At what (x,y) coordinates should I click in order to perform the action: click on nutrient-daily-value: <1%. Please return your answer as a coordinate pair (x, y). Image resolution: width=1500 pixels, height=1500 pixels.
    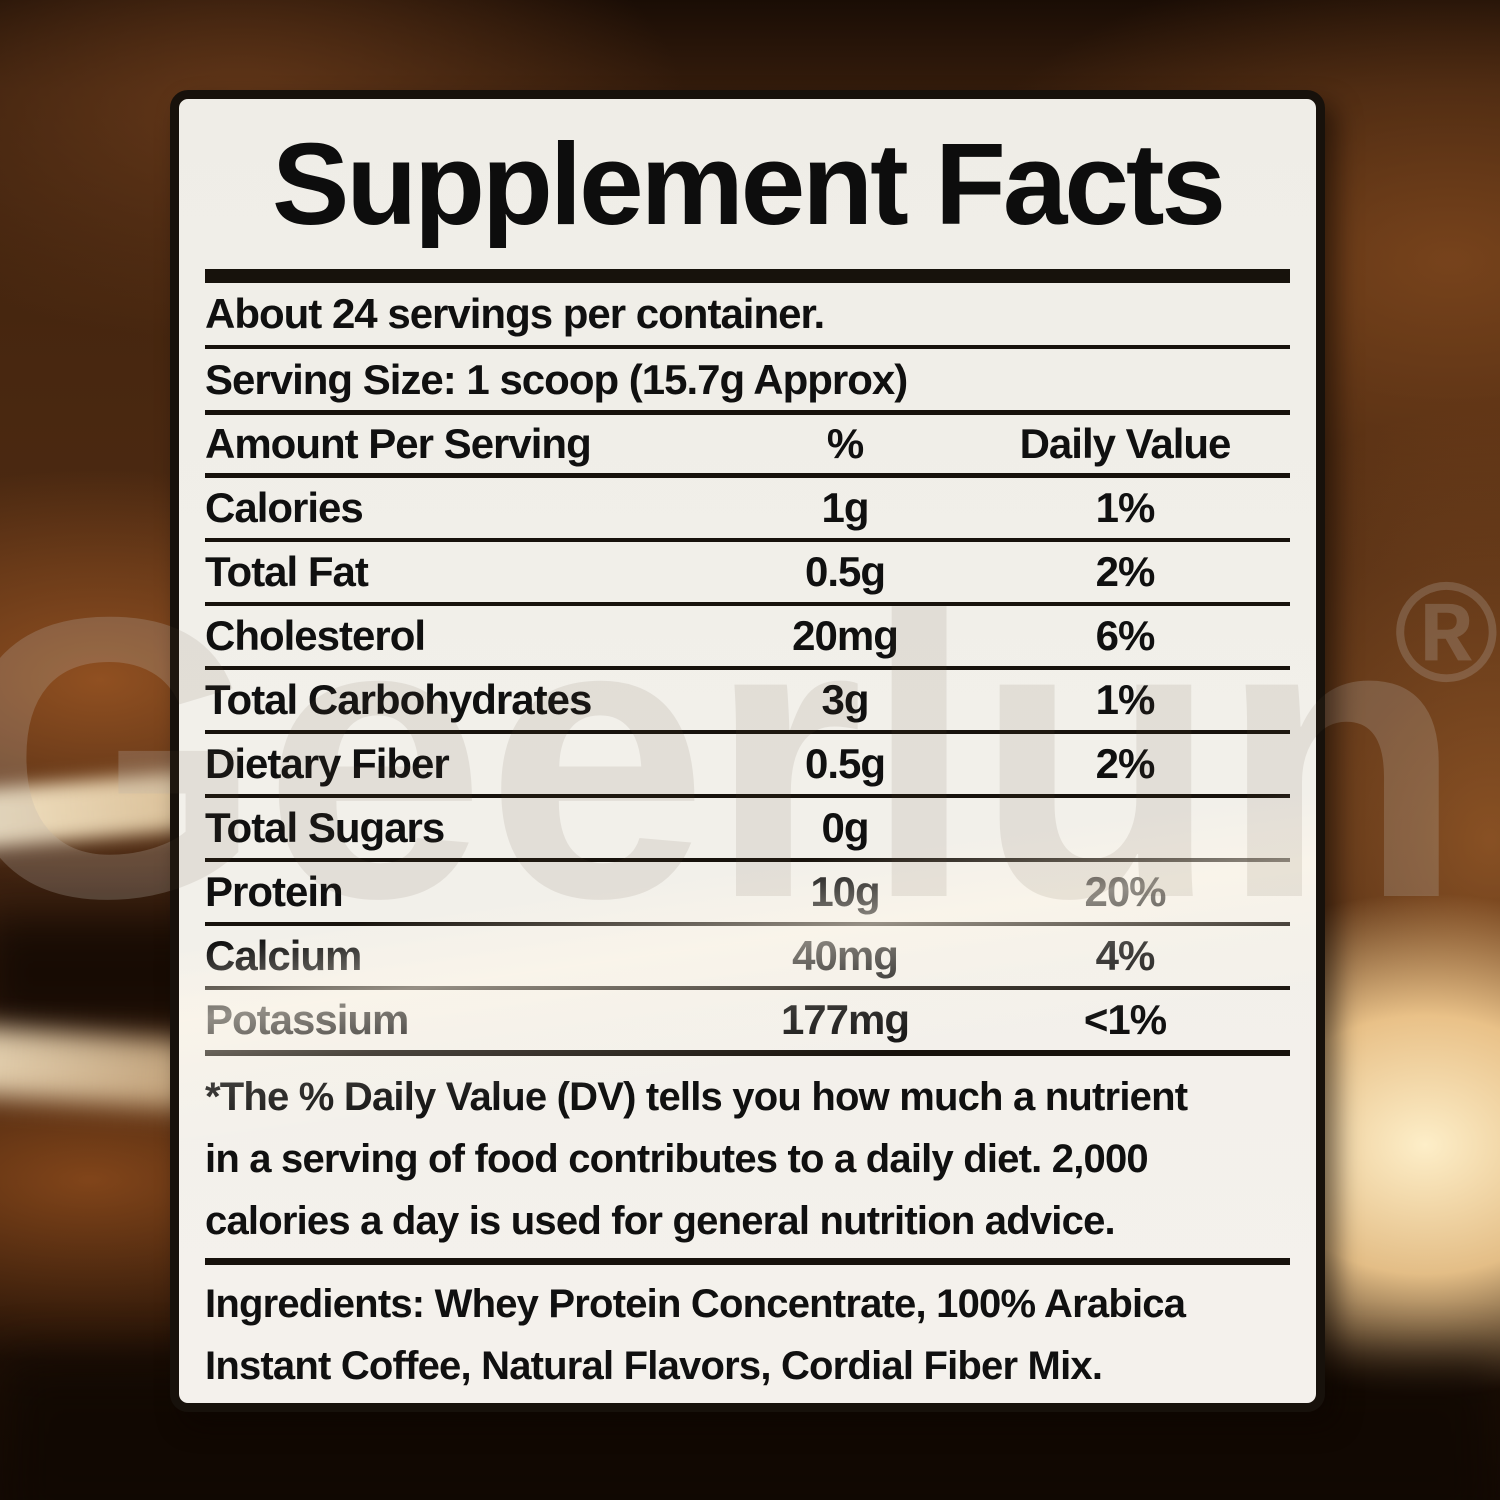
    Looking at the image, I should click on (1125, 1019).